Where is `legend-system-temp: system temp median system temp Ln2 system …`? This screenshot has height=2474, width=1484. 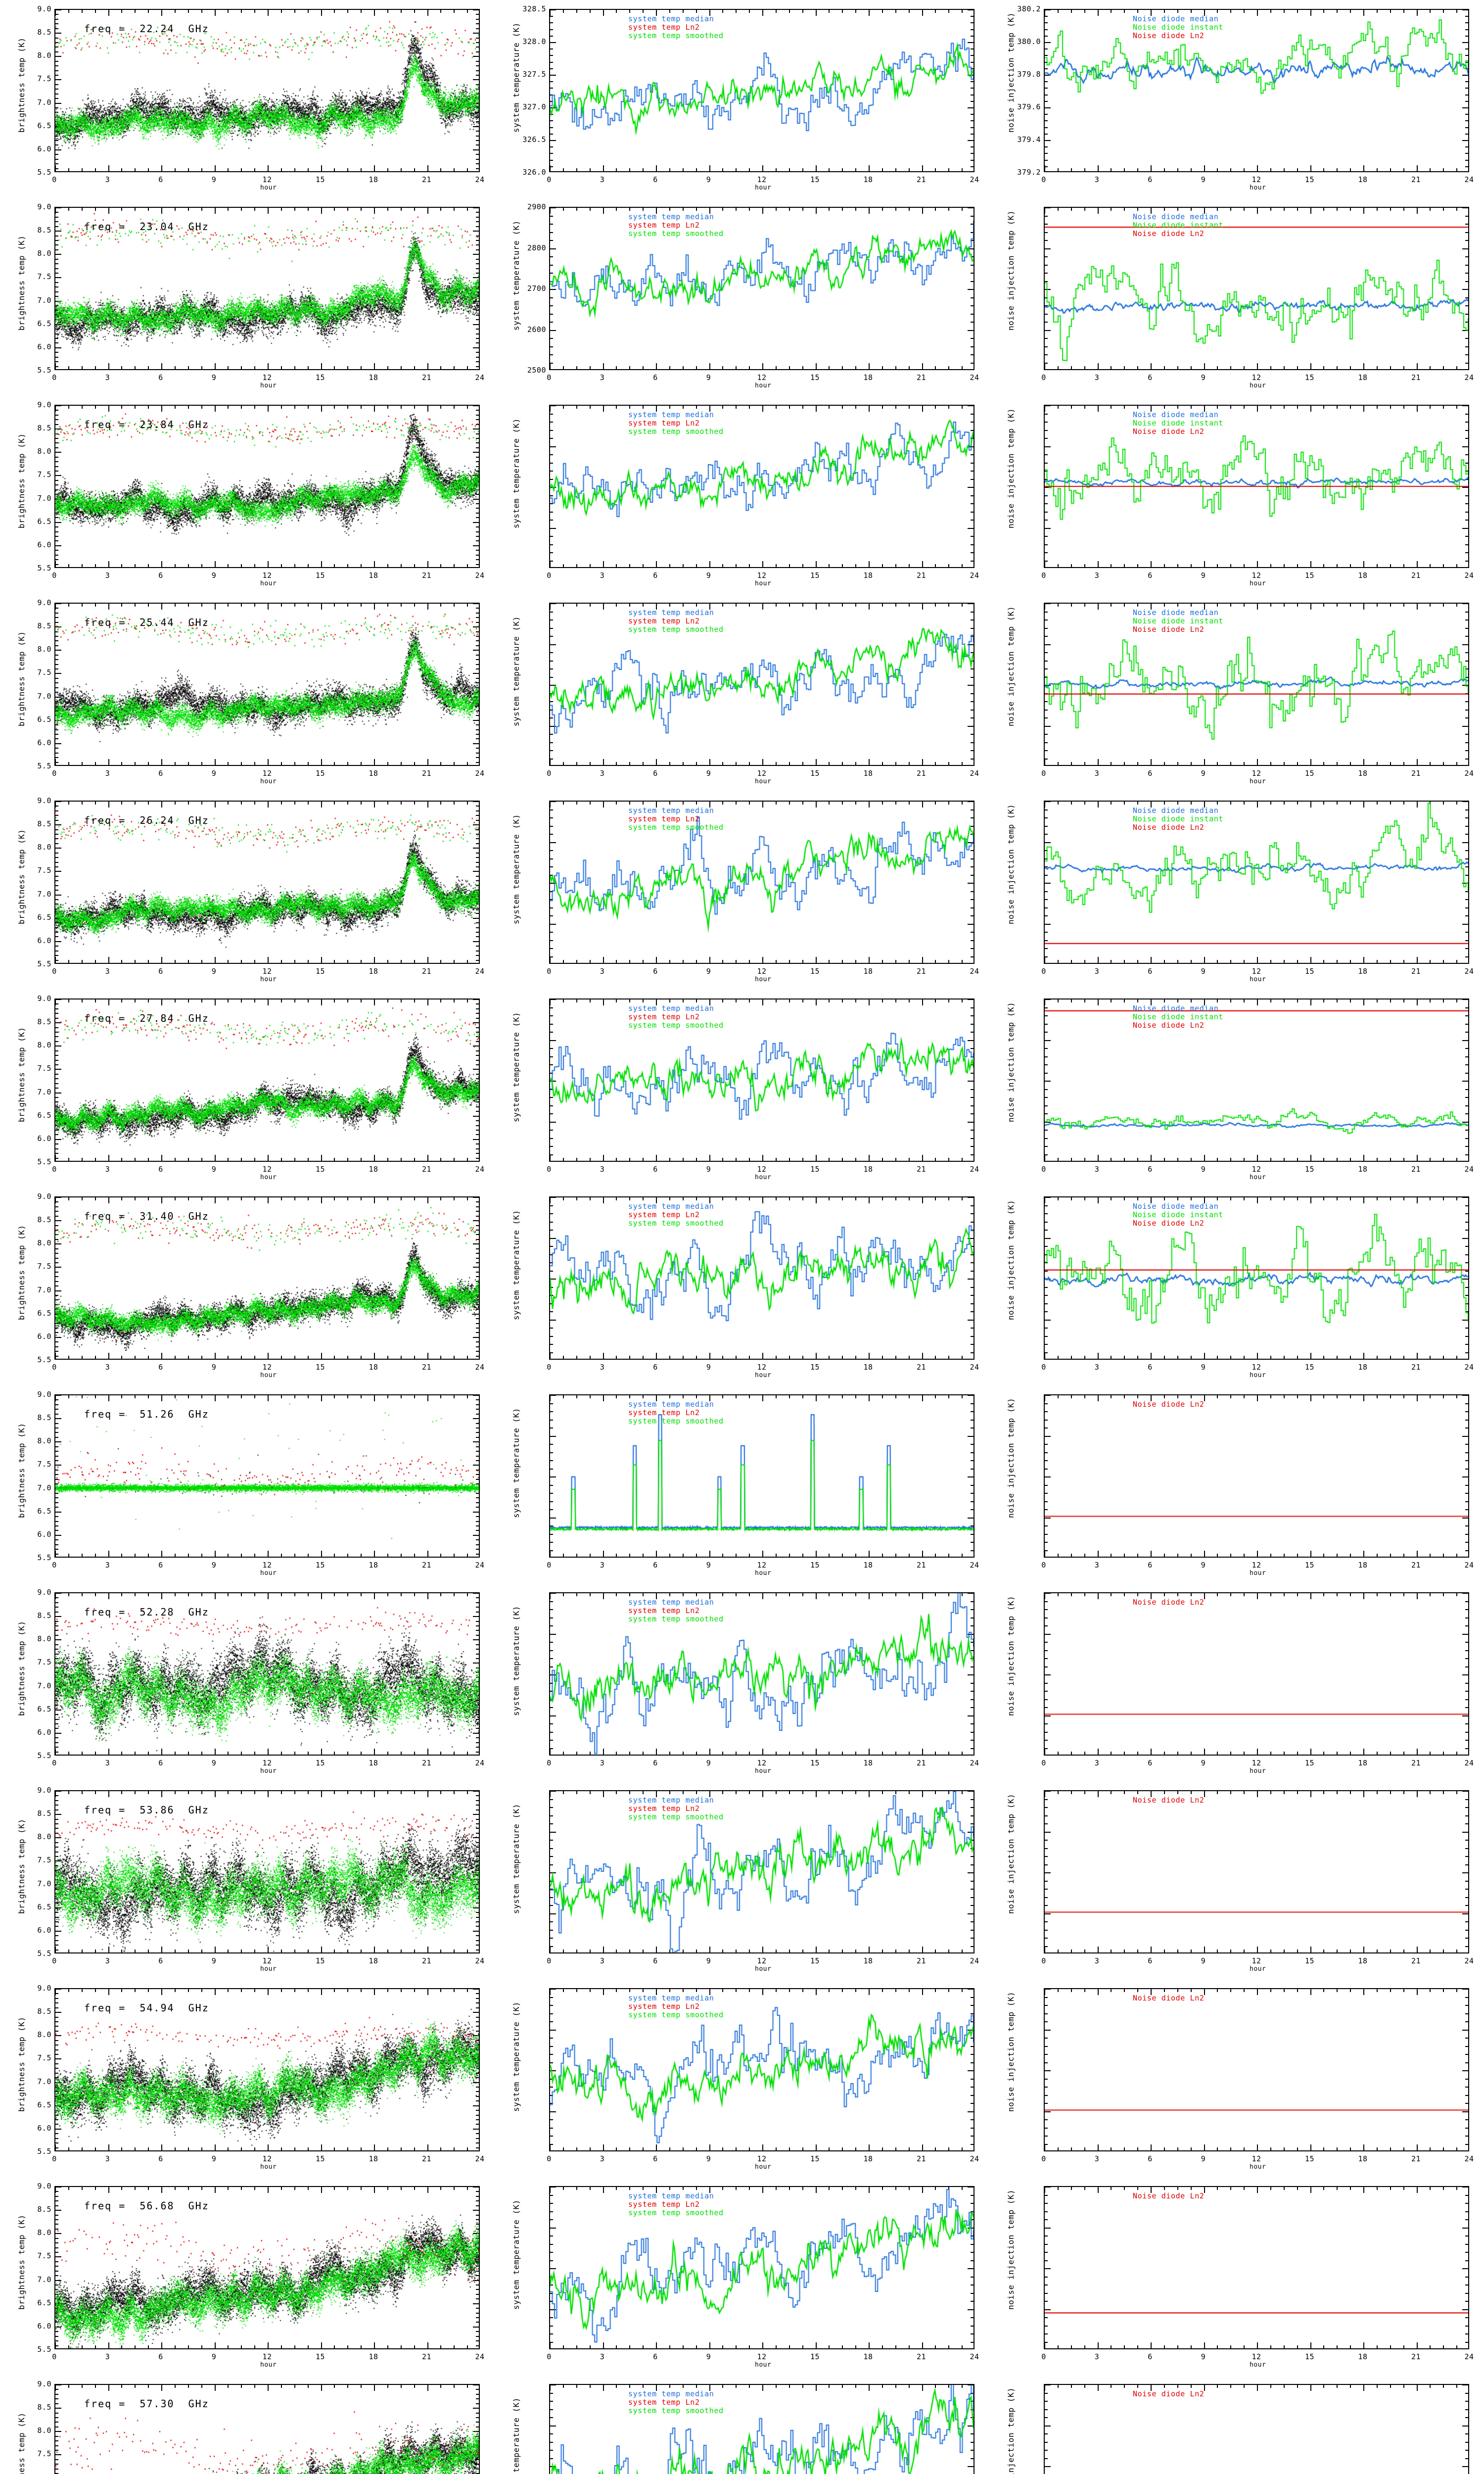
legend-system-temp: system temp median system temp Ln2 system … is located at coordinates (676, 621).